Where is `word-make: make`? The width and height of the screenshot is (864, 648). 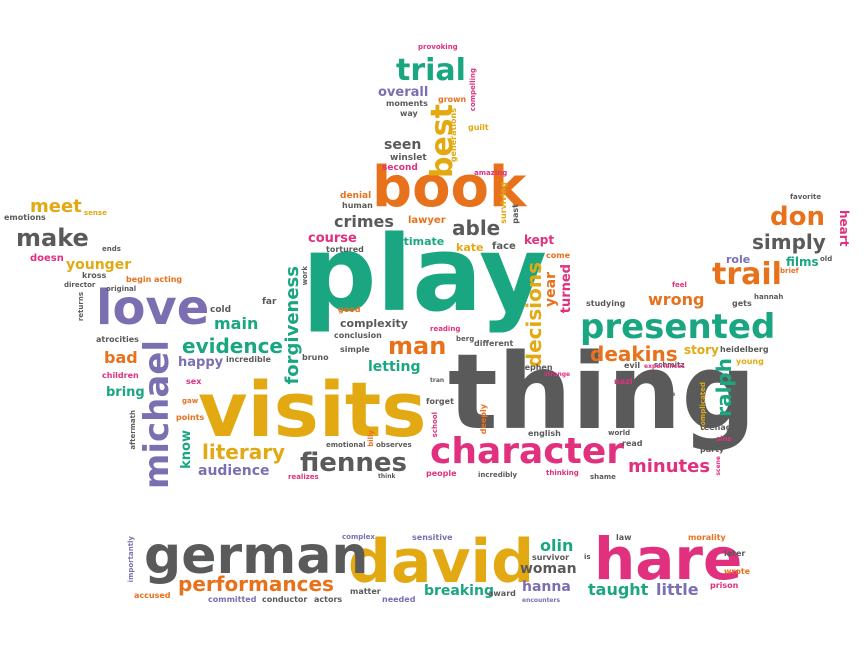
word-make: make is located at coordinates (52, 238).